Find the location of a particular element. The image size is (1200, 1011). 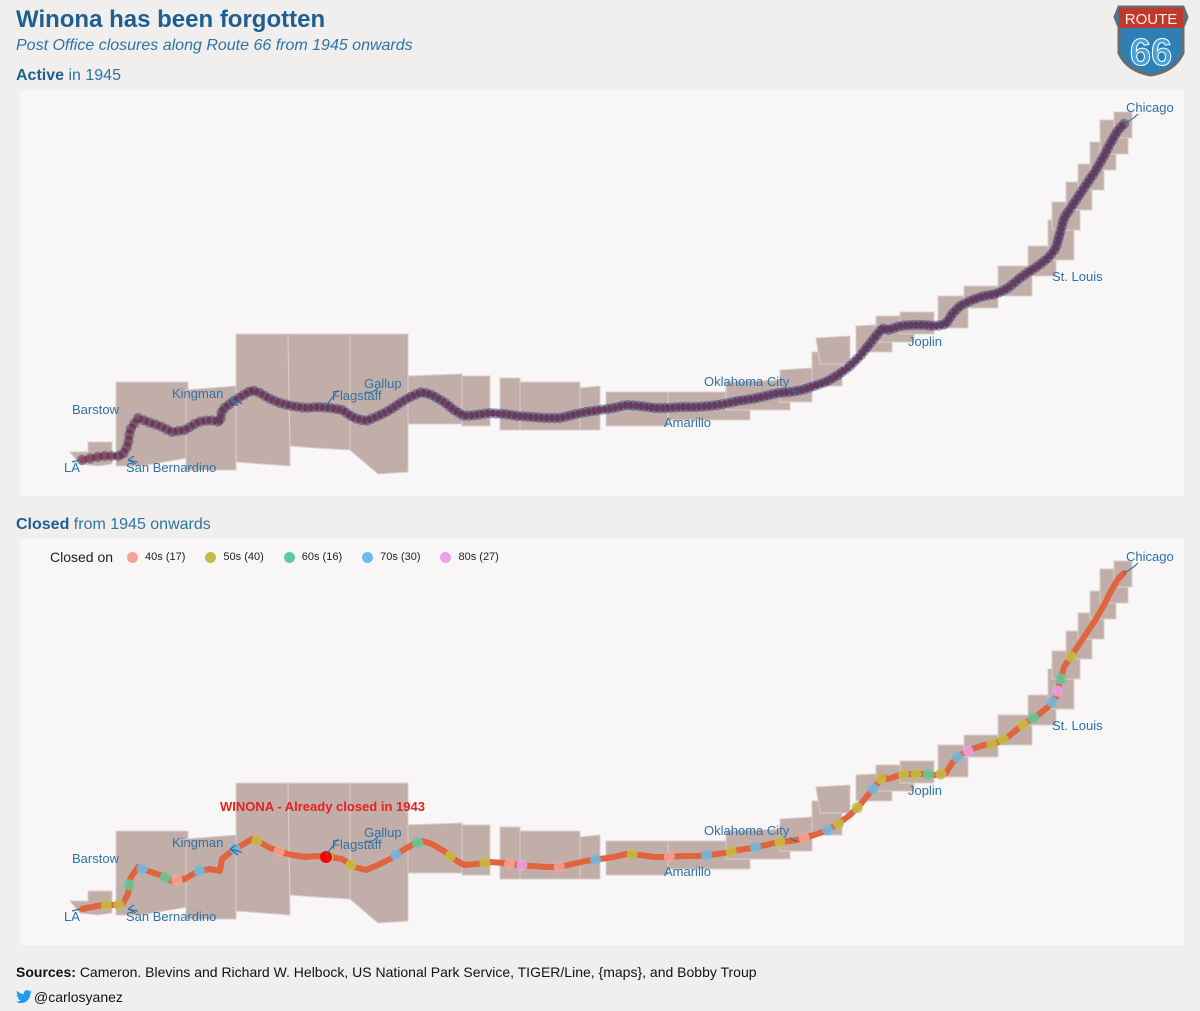

badge-number: 66 is located at coordinates (1151, 53).